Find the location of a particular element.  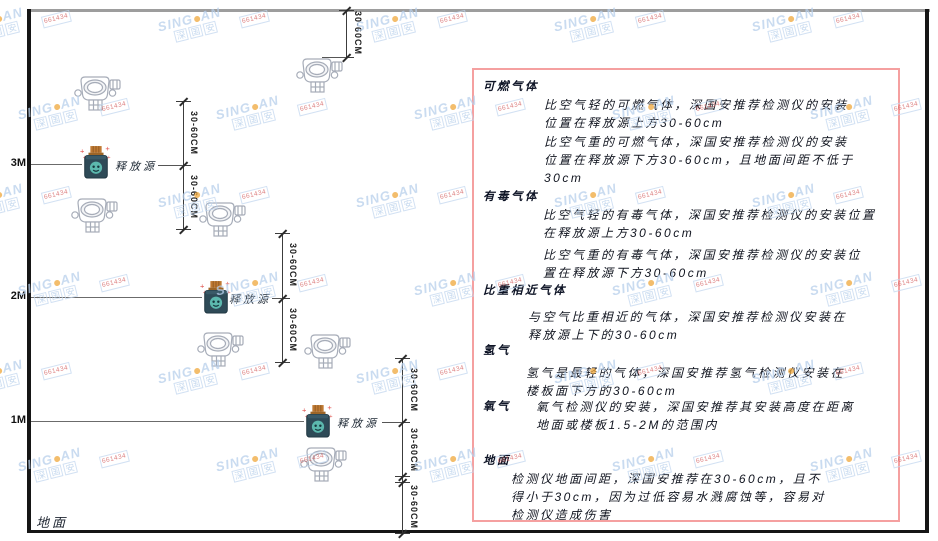

section-title-combustible: 可燃气体 is located at coordinates (511, 87).